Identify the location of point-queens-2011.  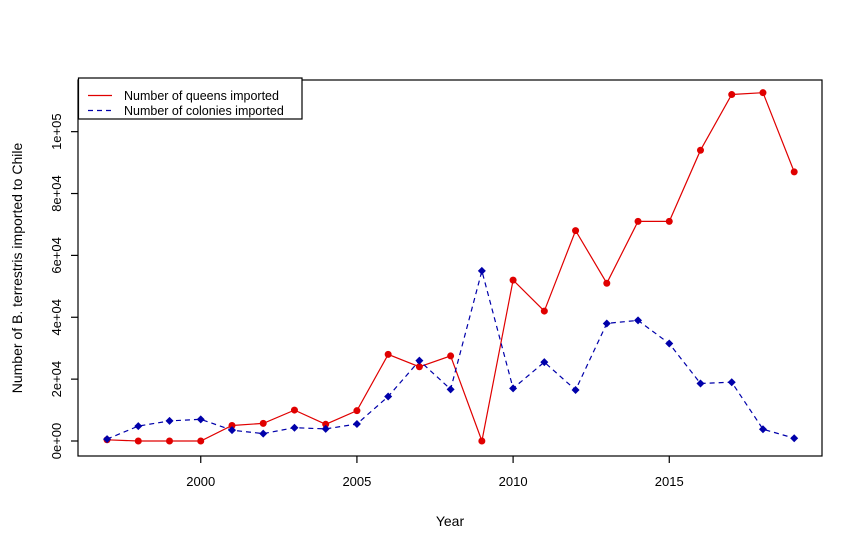
(544, 311).